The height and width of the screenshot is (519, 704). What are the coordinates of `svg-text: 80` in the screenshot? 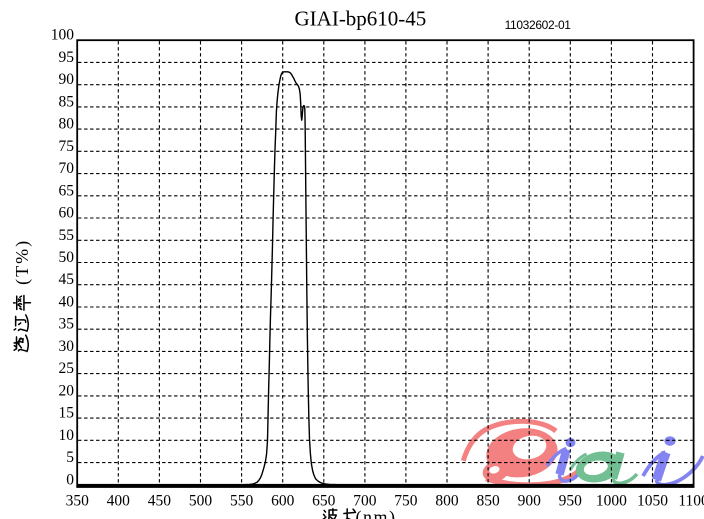 It's located at (67, 124).